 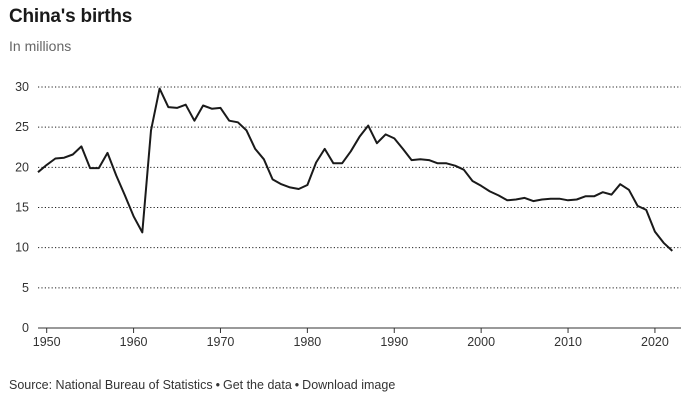 I want to click on source-note: Source: National Bureau of Statistics, so click(x=111, y=385).